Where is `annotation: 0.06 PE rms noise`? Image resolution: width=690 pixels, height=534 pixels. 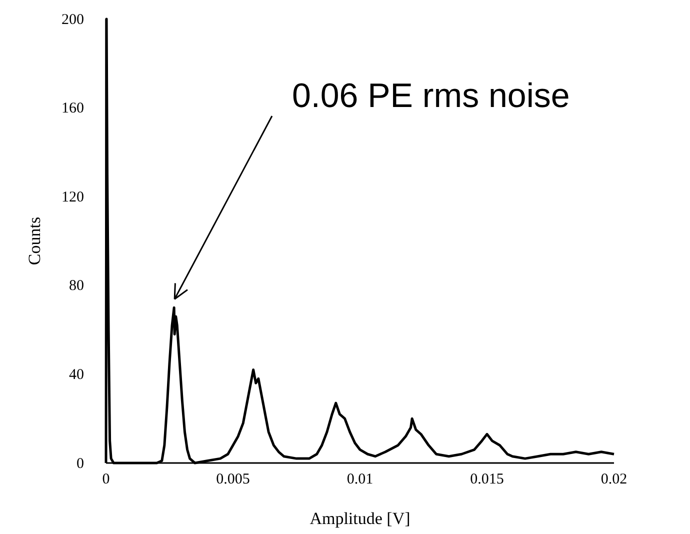 annotation: 0.06 PE rms noise is located at coordinates (431, 96).